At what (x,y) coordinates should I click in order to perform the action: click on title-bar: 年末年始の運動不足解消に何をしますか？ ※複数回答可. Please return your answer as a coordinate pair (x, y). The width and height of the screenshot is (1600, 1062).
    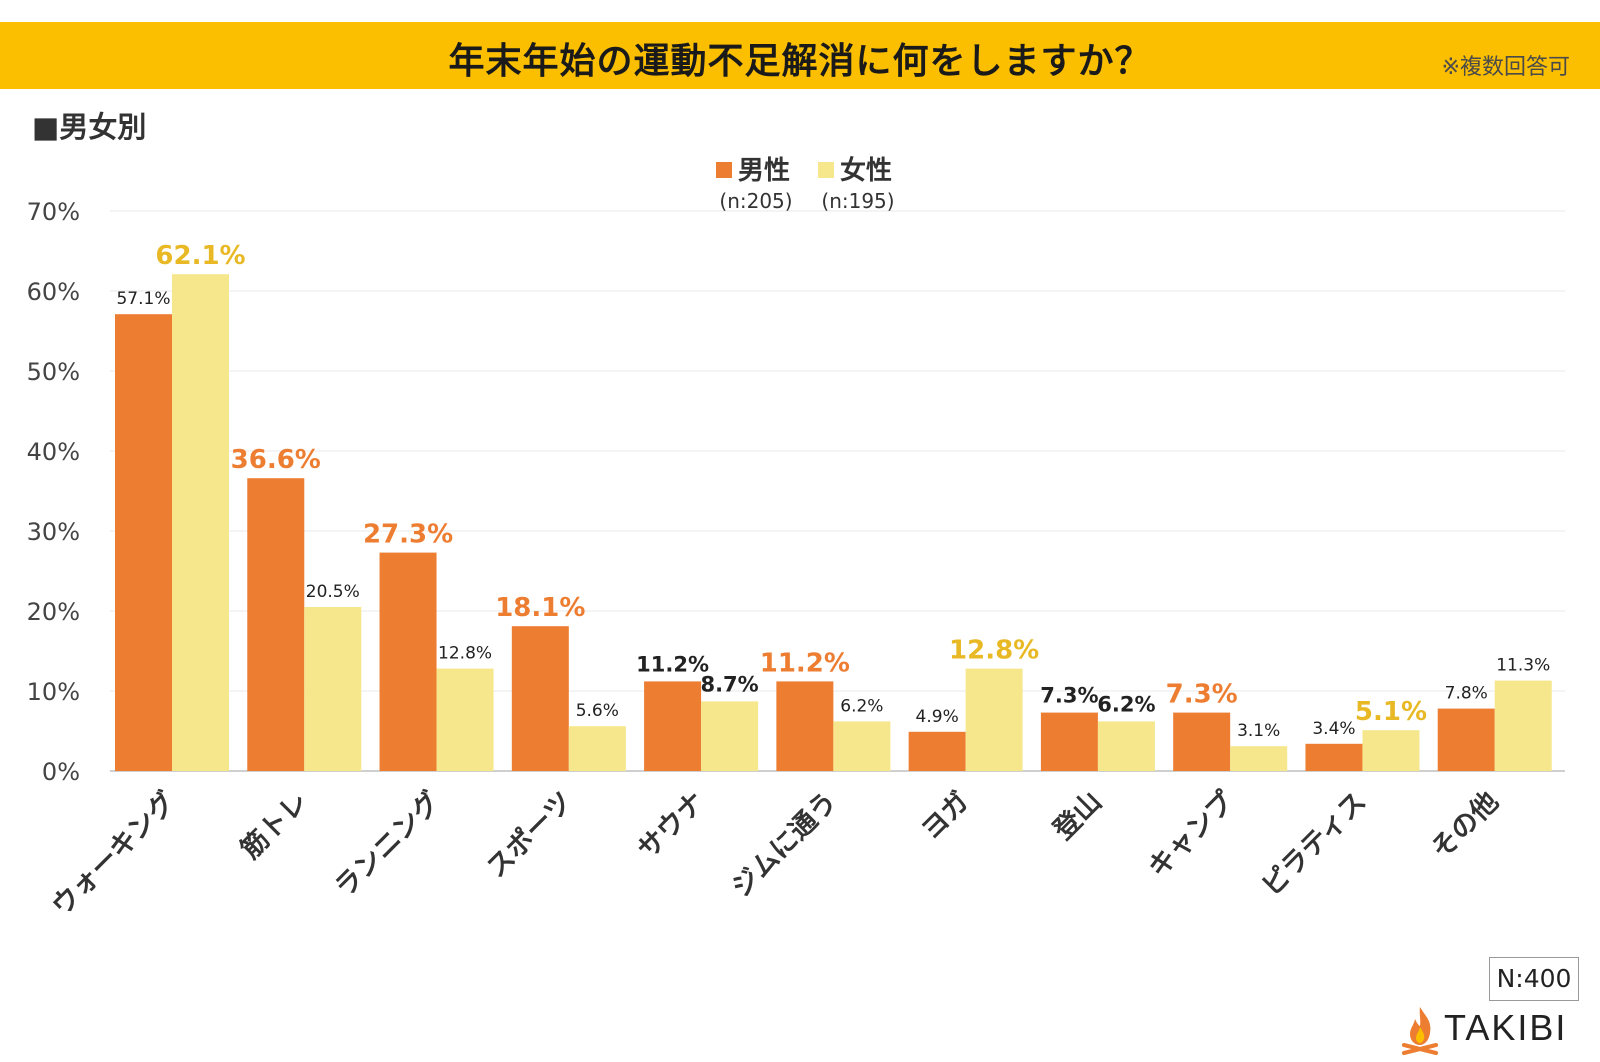
    Looking at the image, I should click on (800, 55).